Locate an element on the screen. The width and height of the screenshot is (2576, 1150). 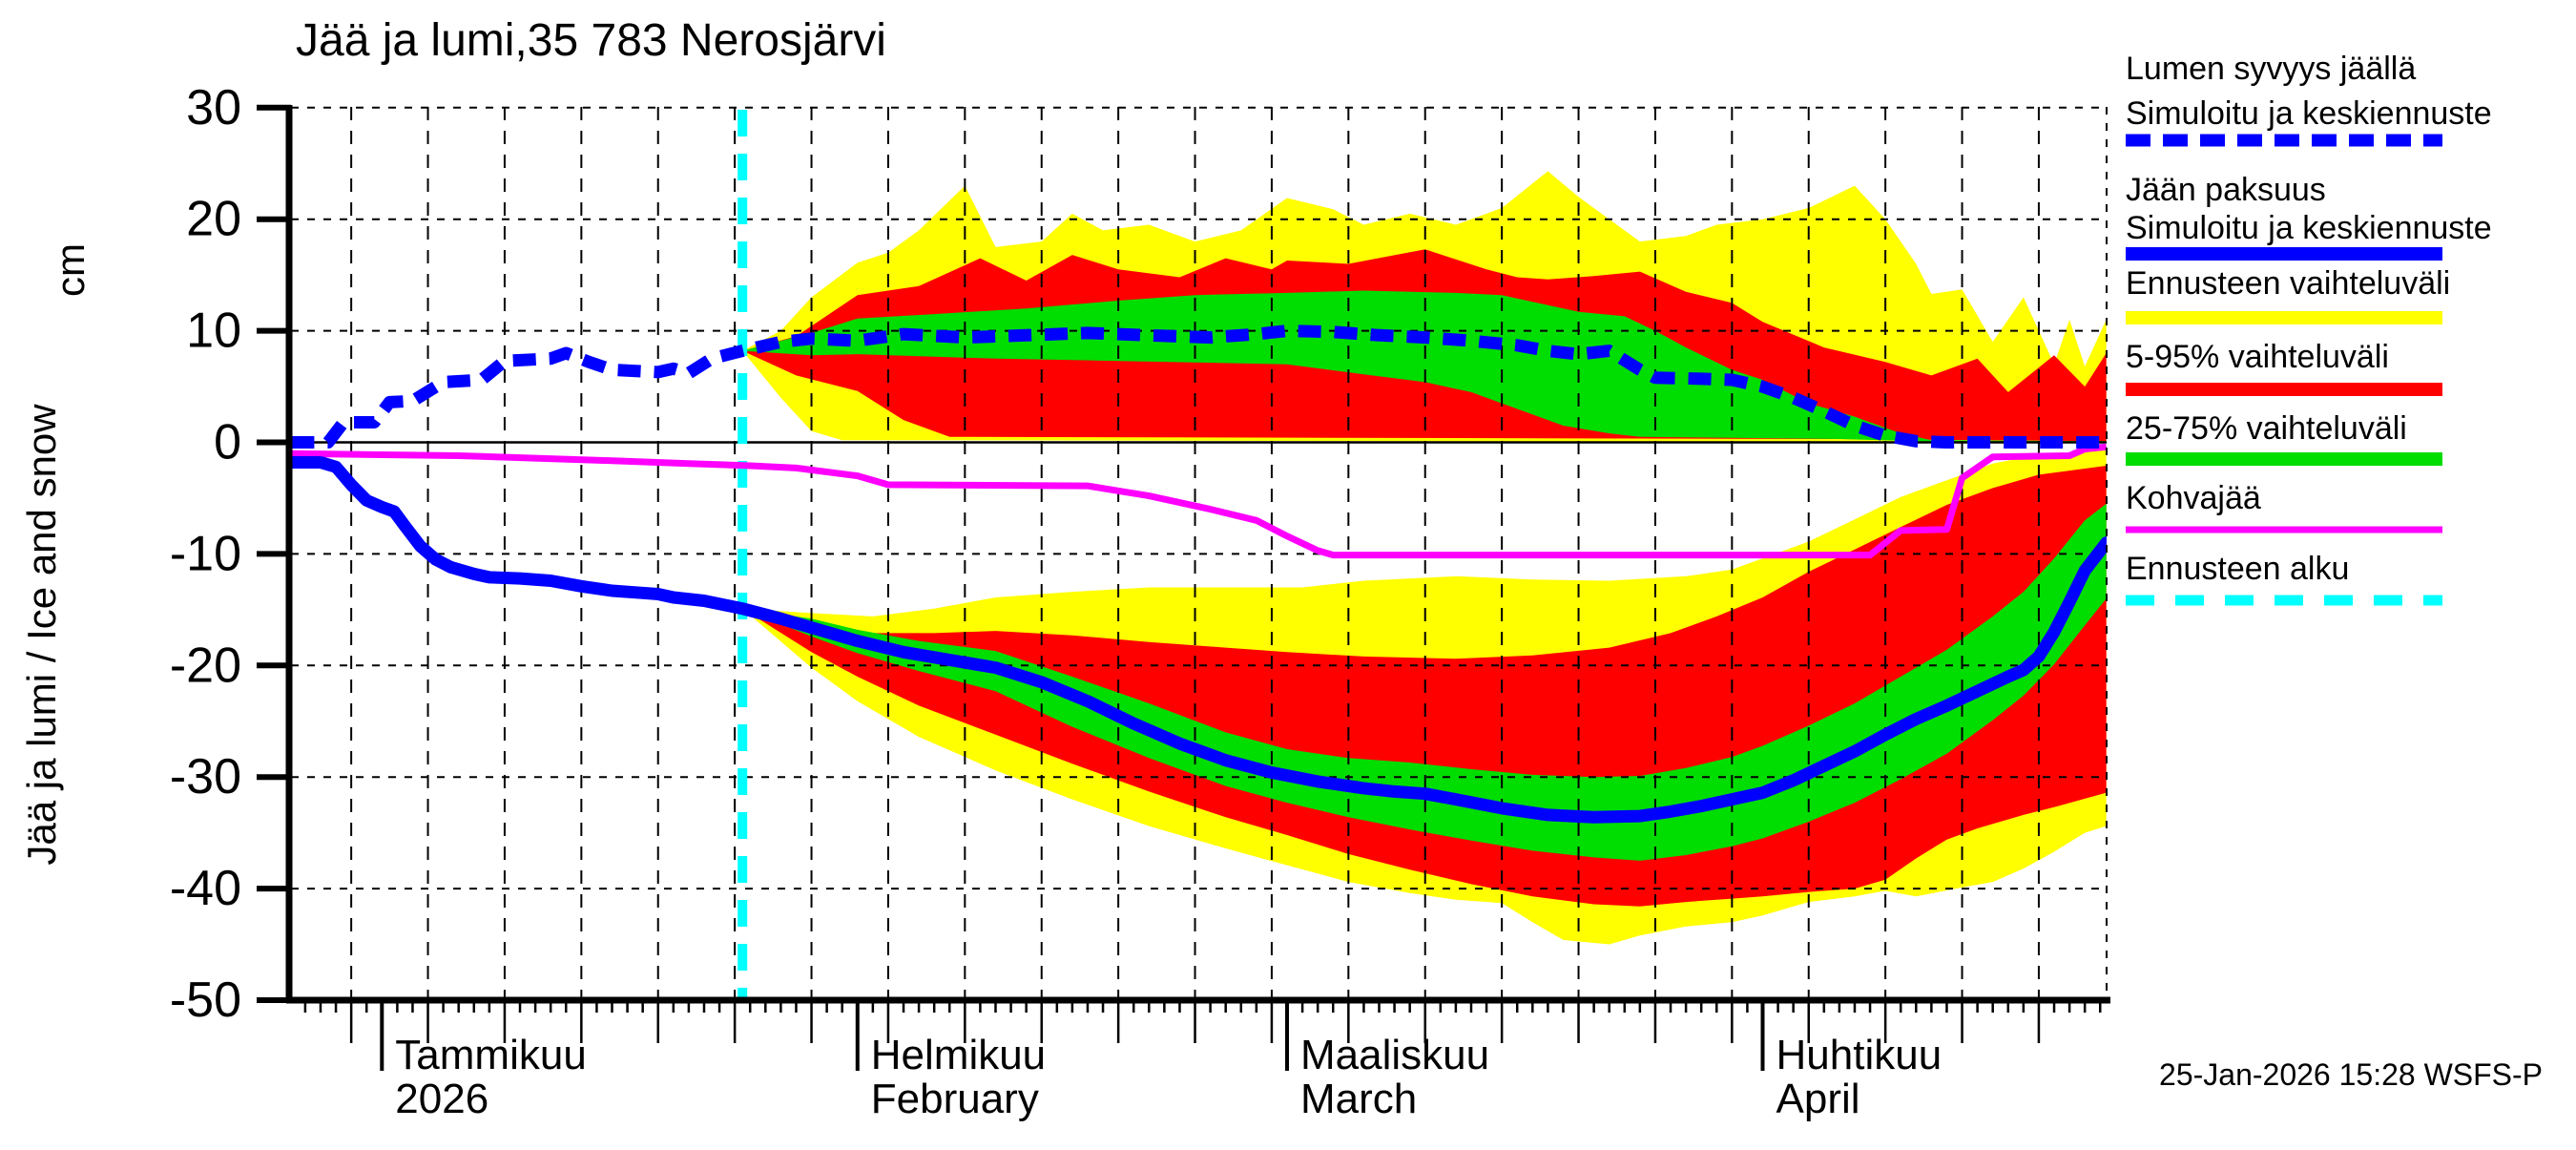
month-label-en: April is located at coordinates (1818, 1099).